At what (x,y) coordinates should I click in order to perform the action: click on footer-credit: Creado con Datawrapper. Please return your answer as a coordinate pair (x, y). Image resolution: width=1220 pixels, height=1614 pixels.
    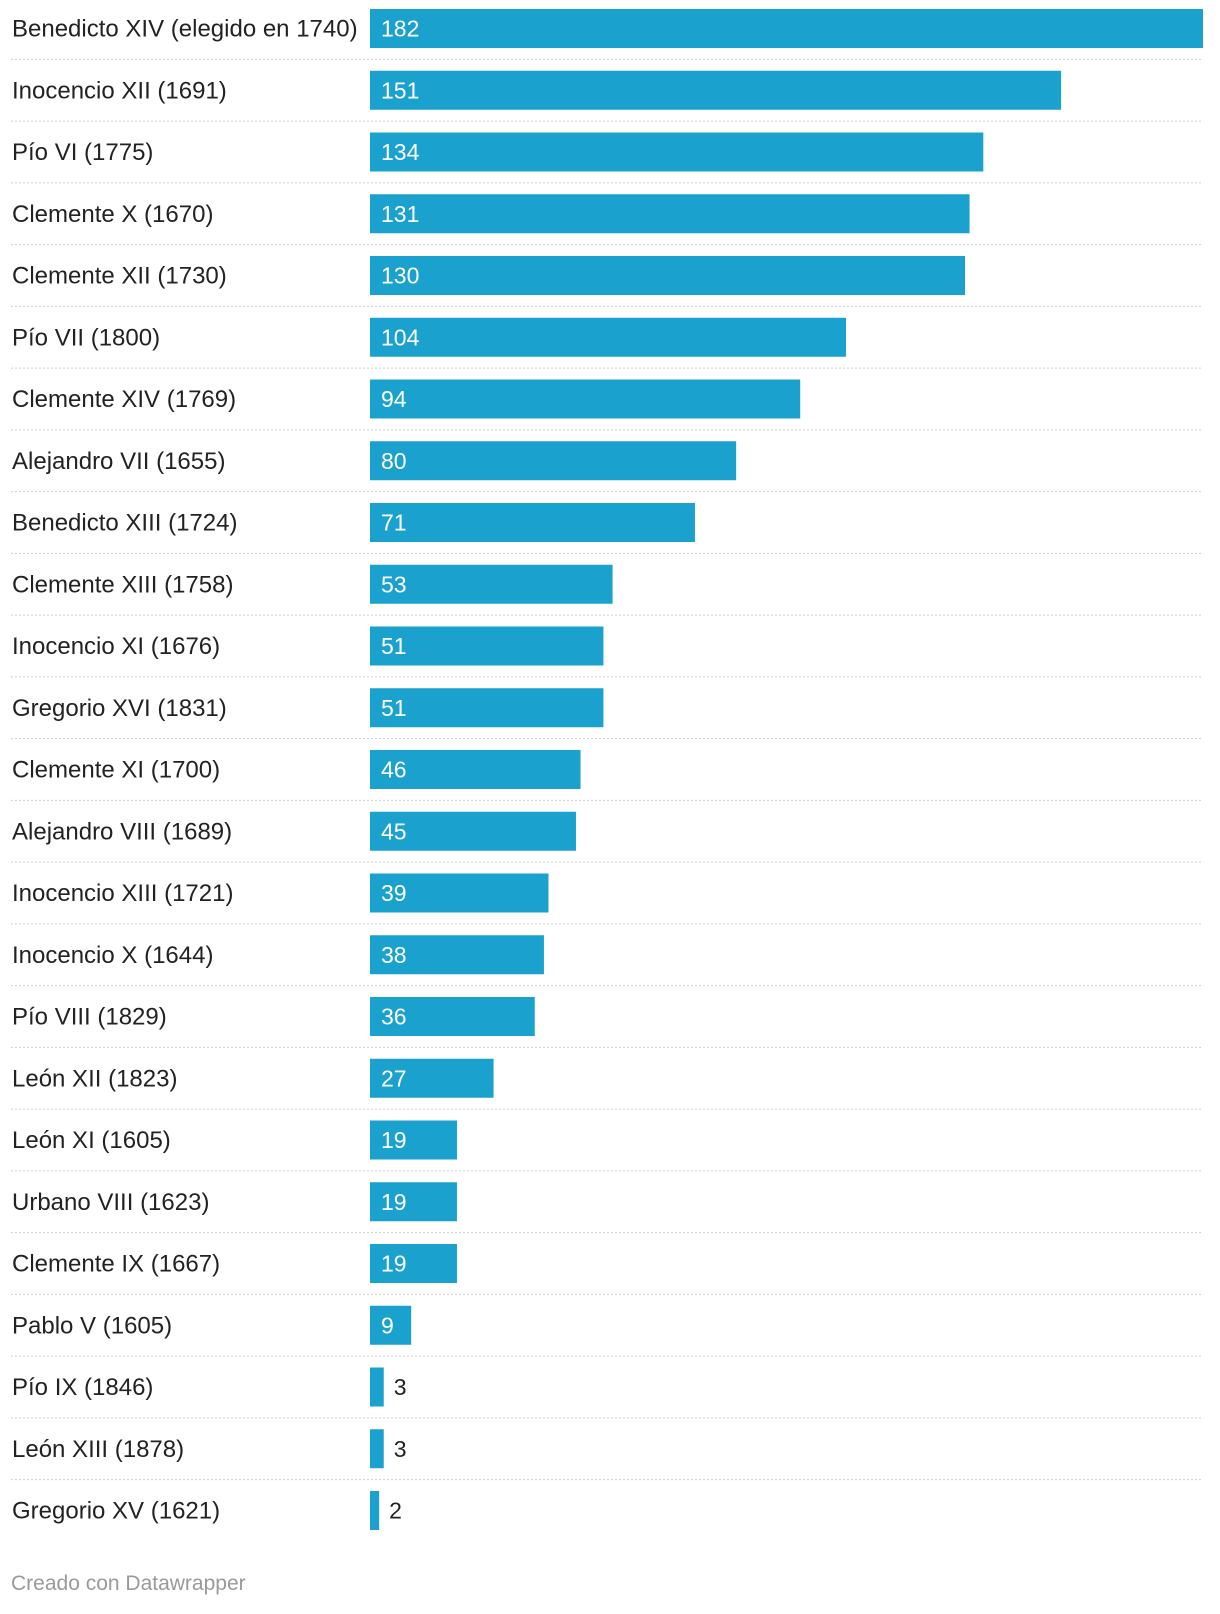
    Looking at the image, I should click on (128, 1583).